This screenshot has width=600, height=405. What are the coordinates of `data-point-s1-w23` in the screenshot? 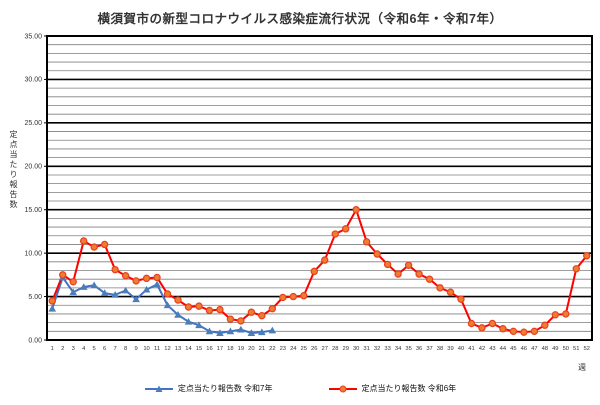 It's located at (283, 297).